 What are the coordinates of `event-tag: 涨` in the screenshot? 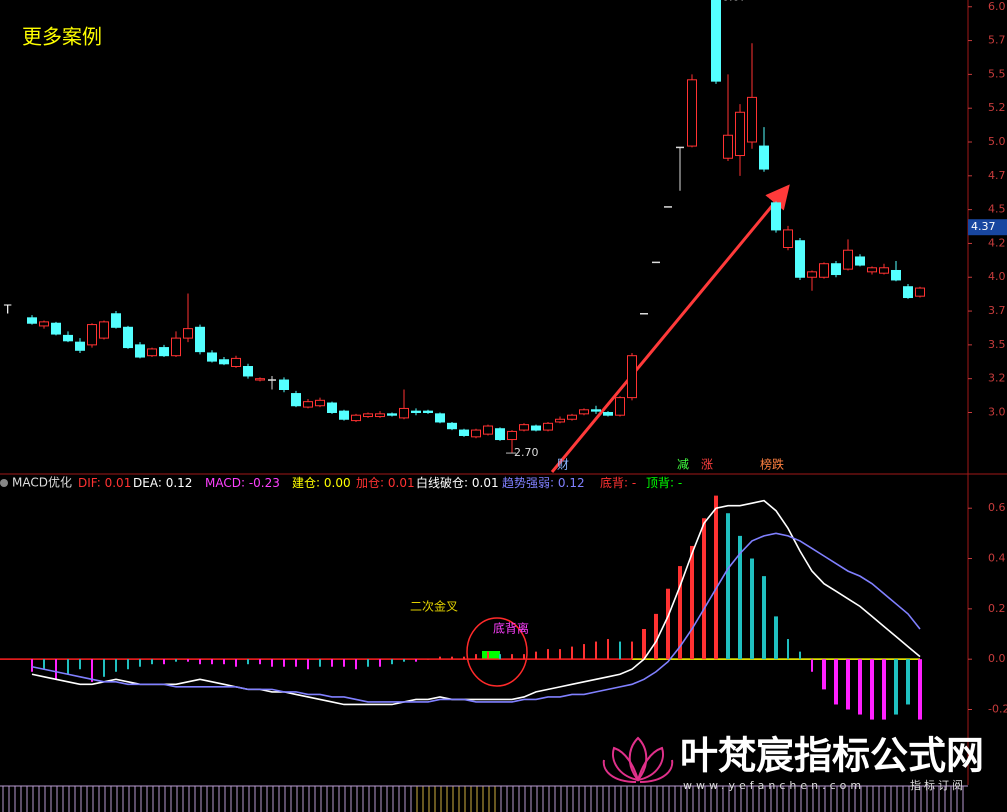 It's located at (707, 464).